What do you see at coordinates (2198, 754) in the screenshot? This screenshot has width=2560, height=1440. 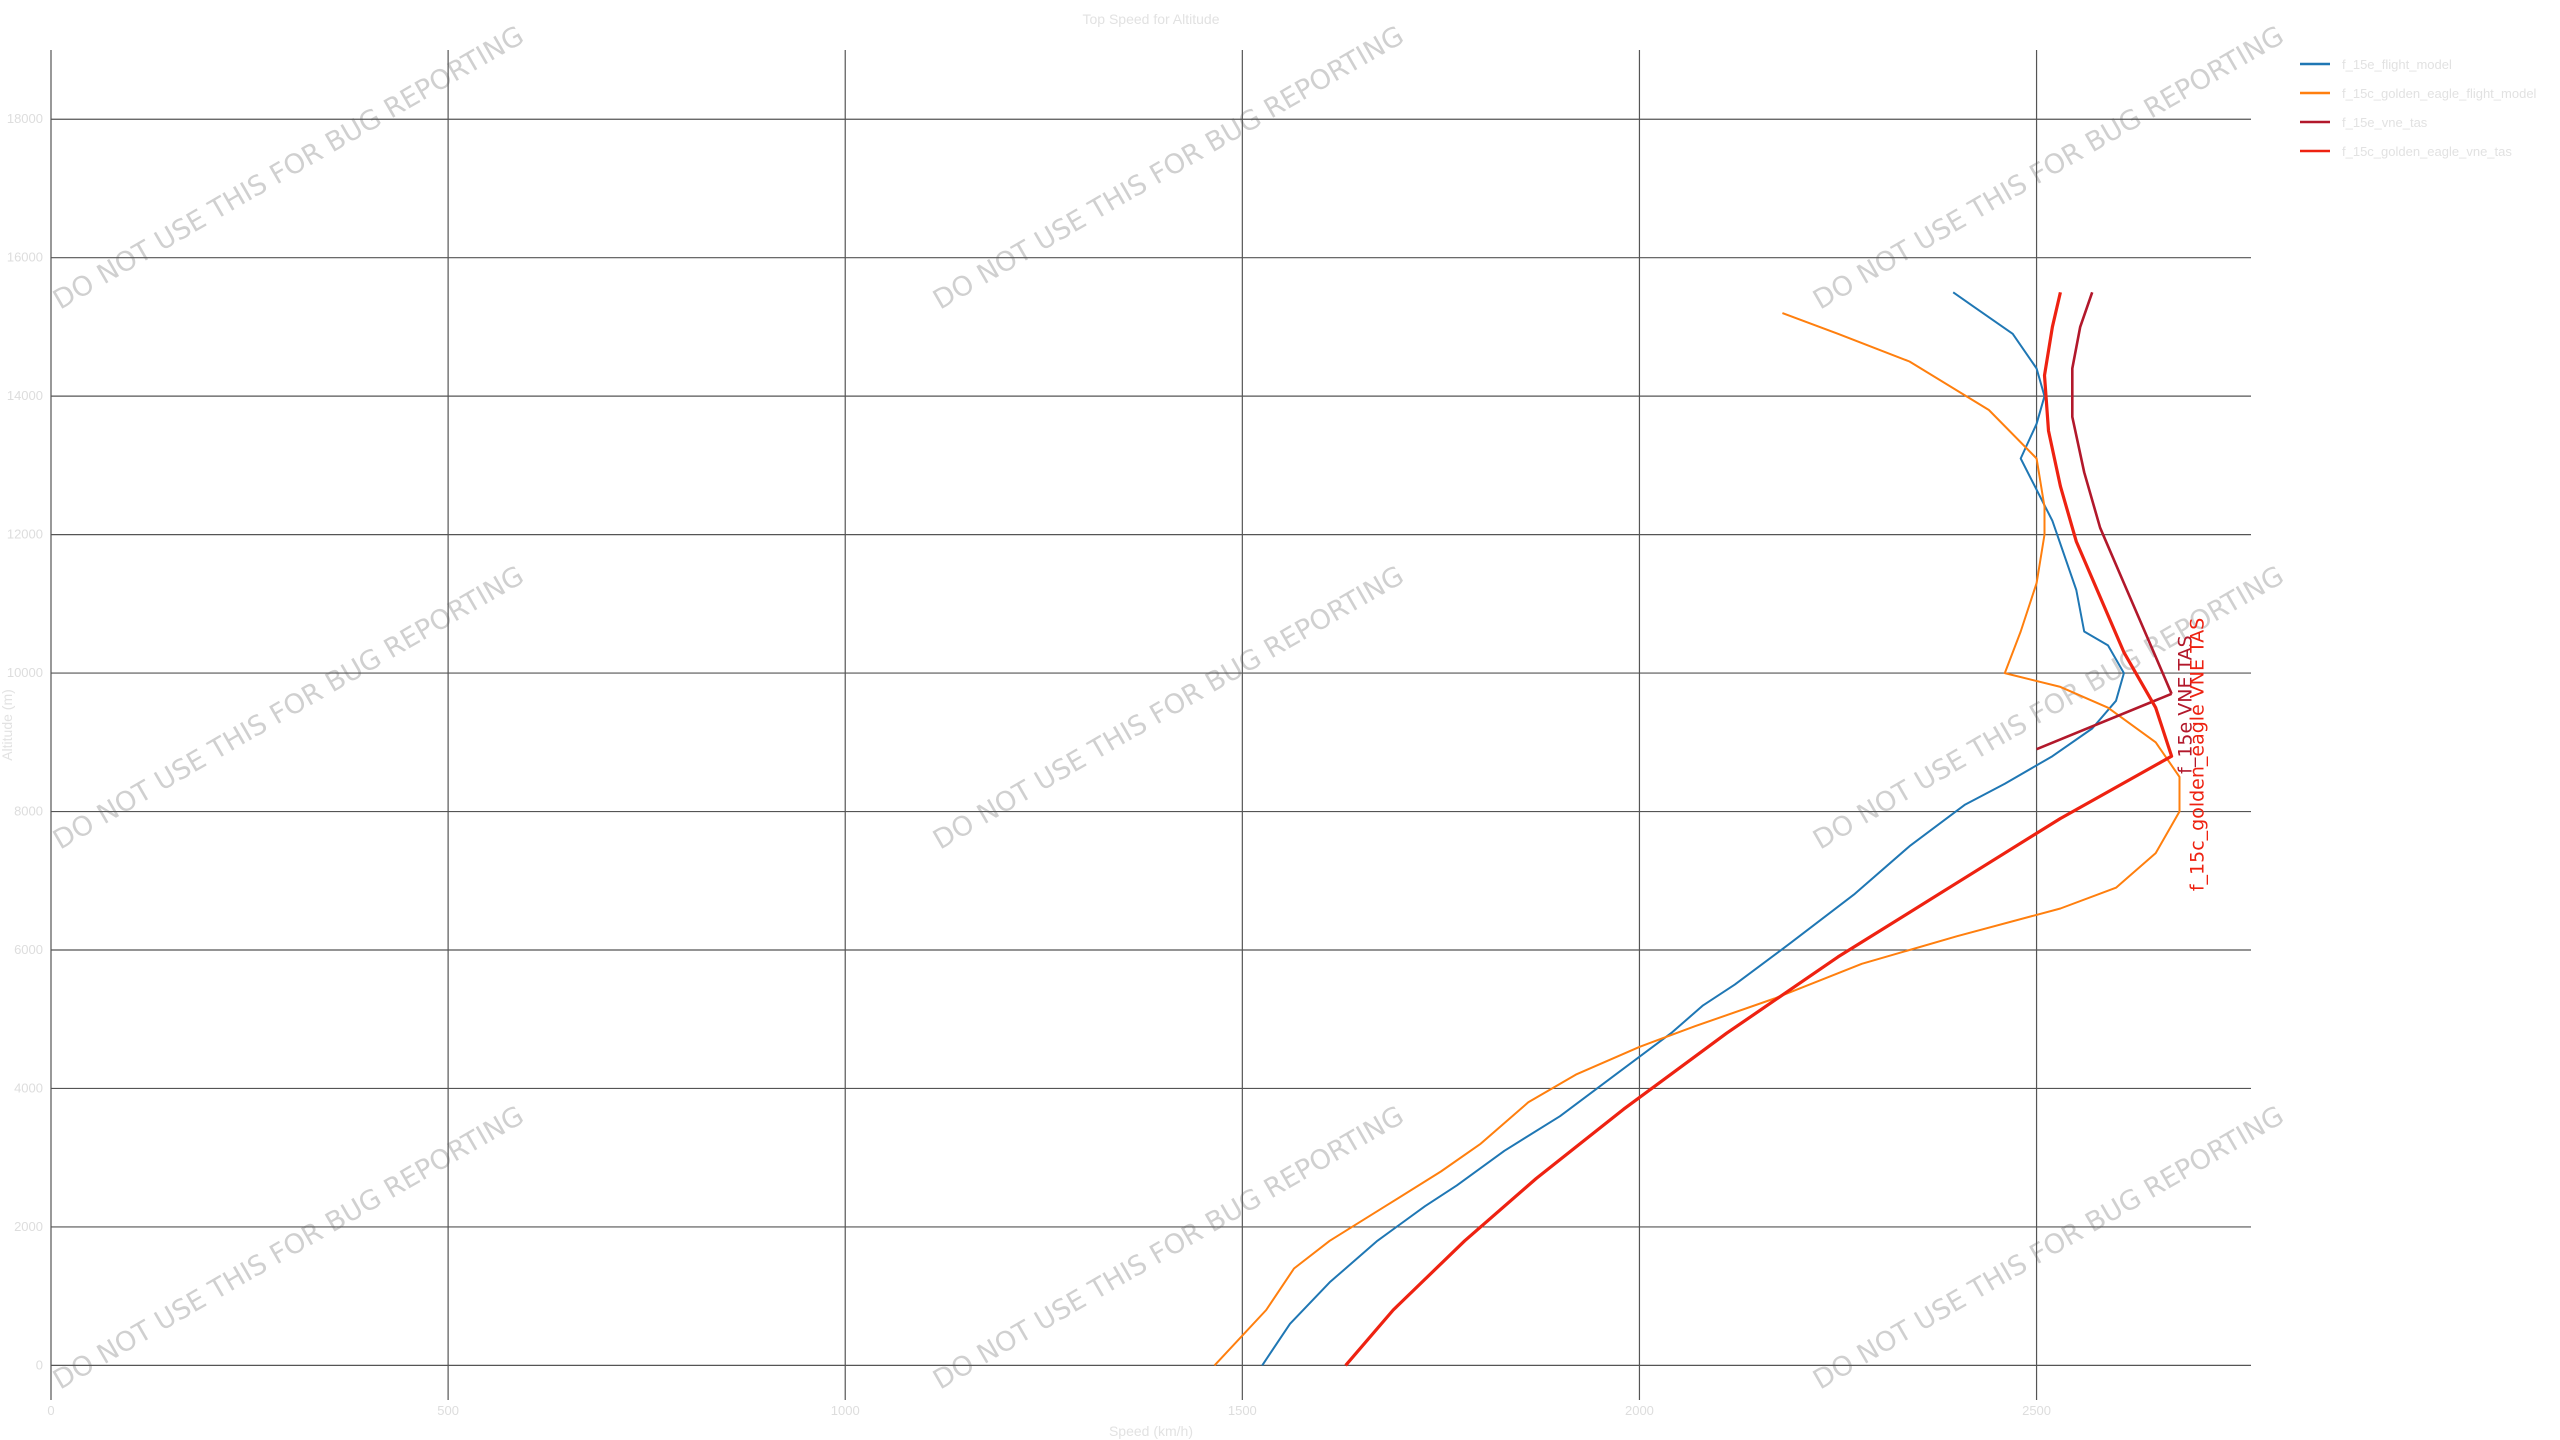 I see `vne-label-f15c: f_15c_golden_eagle VNE TAS` at bounding box center [2198, 754].